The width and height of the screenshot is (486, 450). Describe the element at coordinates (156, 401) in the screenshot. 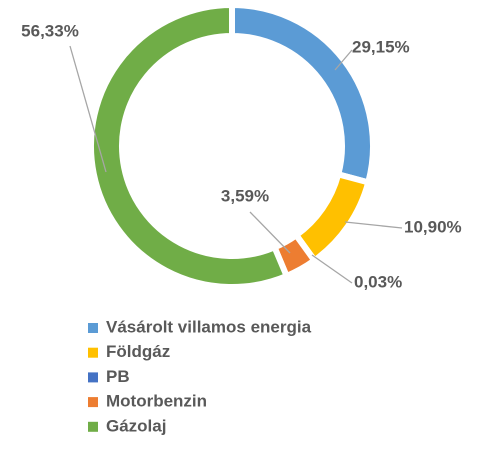

I see `legend-label: Motorbenzin` at that location.